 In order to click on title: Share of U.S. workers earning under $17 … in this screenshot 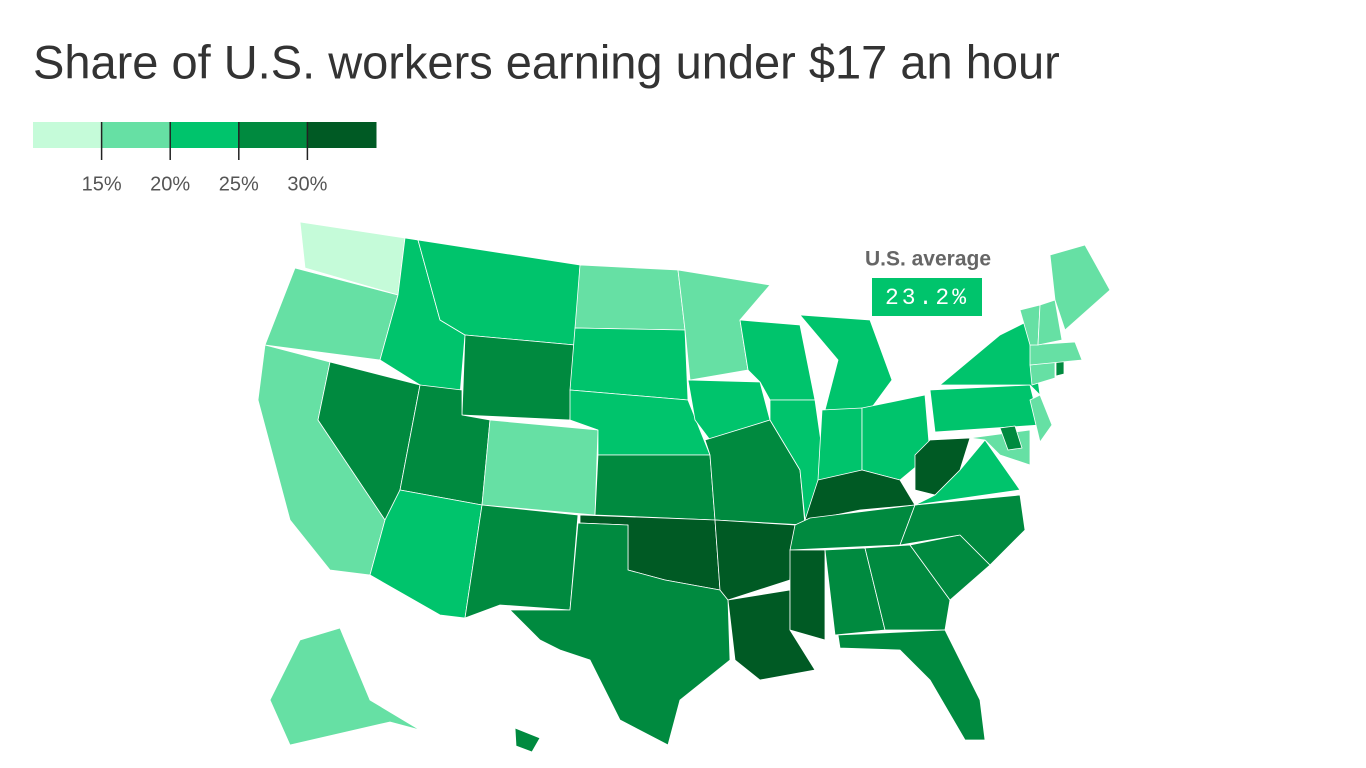, I will do `click(546, 61)`.